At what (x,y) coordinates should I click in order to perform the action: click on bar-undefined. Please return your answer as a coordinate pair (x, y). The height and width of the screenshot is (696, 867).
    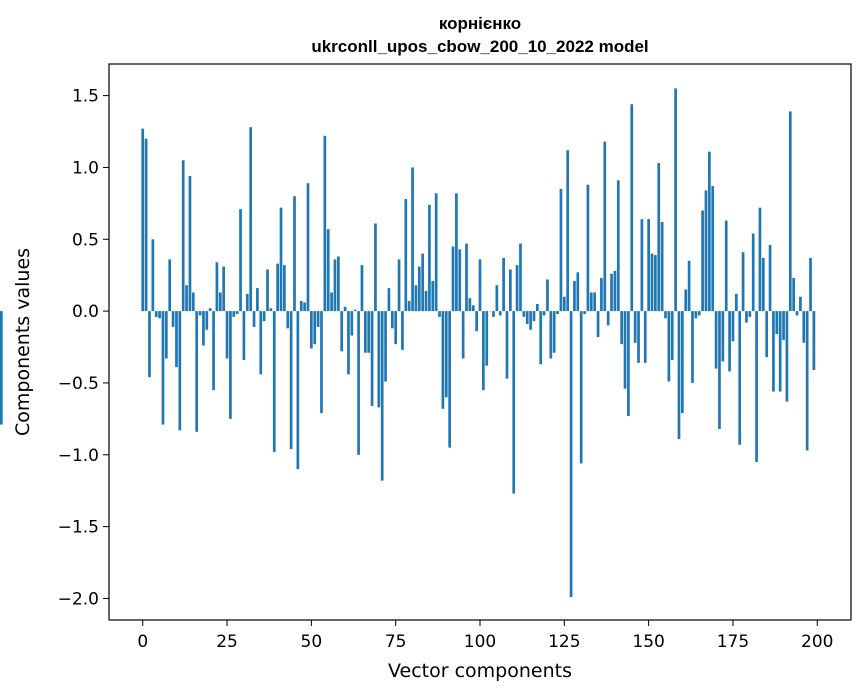
    Looking at the image, I should click on (1, 368).